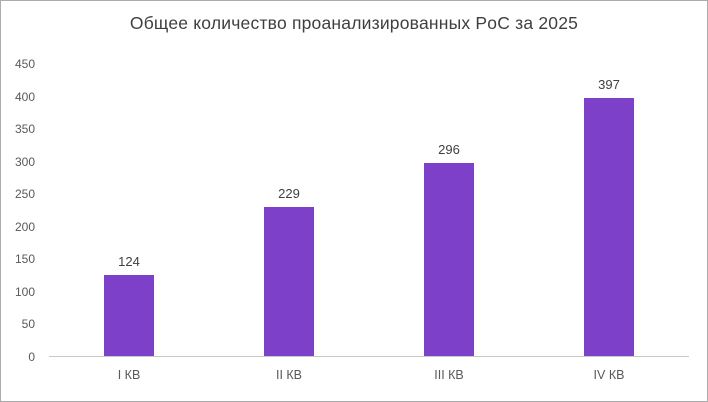  What do you see at coordinates (129, 375) in the screenshot?
I see `x-tick-label: I КВ` at bounding box center [129, 375].